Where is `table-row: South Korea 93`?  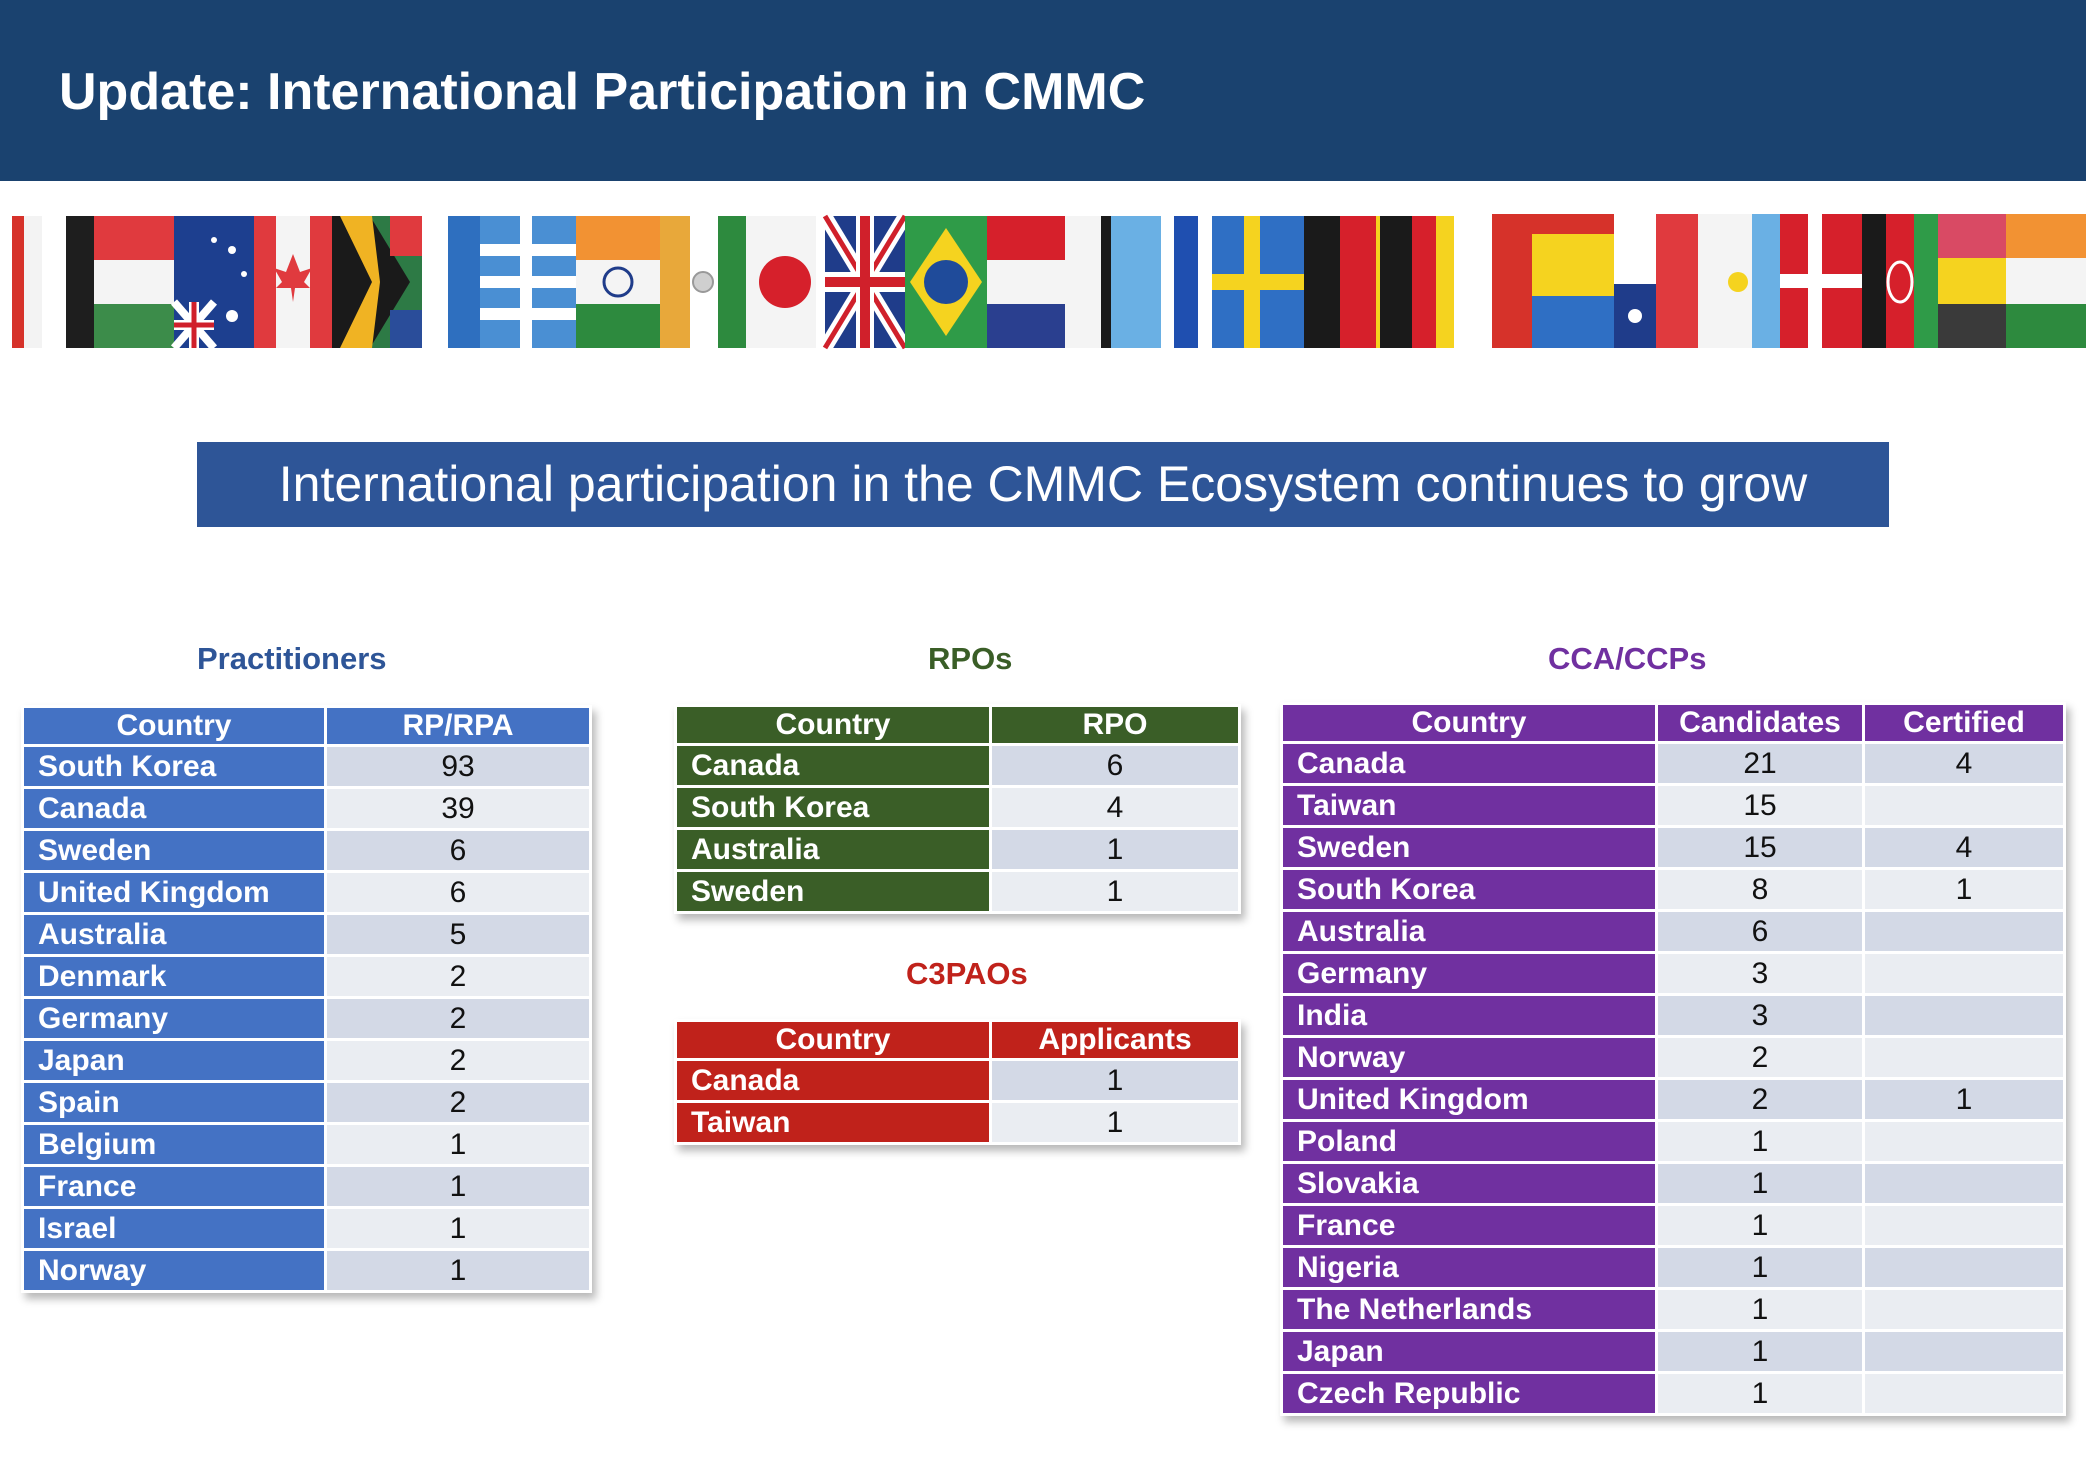 table-row: South Korea 93 is located at coordinates (306, 766).